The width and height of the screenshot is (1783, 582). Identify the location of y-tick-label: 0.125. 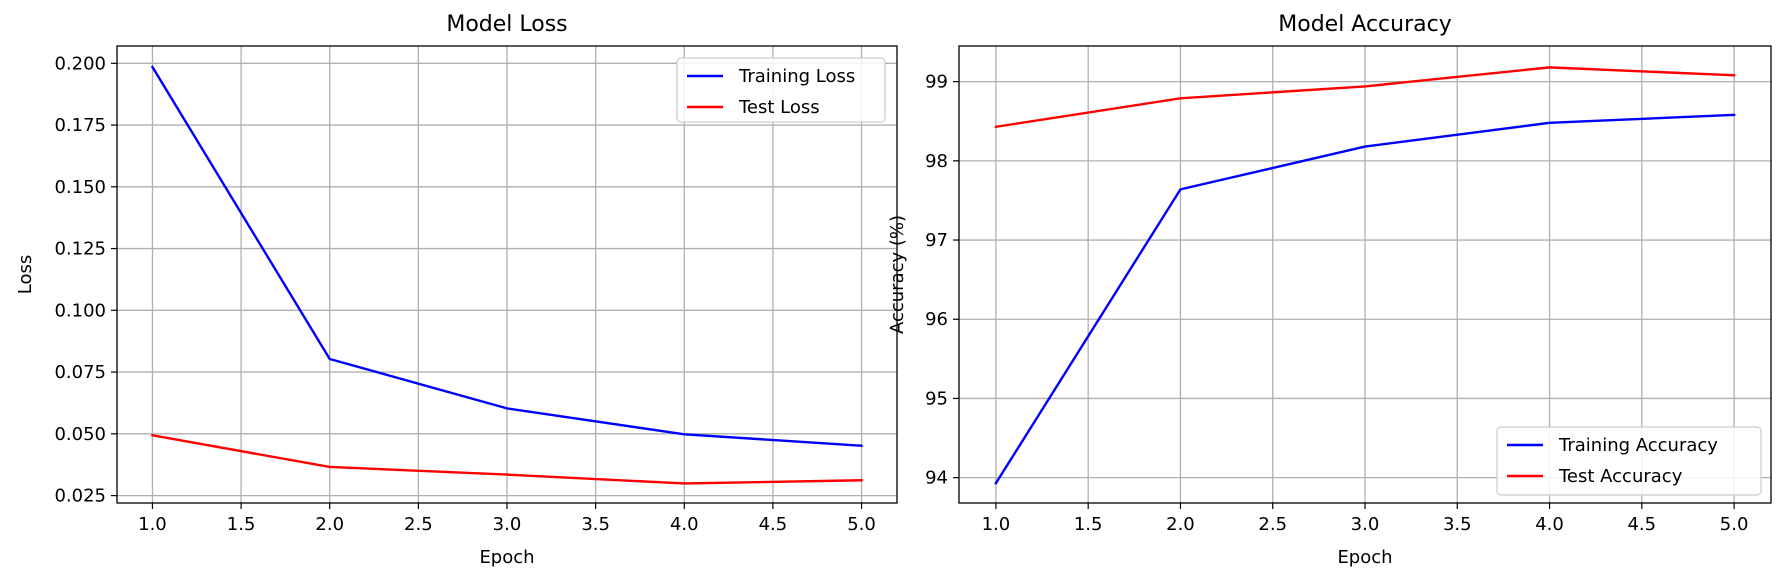
(80, 249).